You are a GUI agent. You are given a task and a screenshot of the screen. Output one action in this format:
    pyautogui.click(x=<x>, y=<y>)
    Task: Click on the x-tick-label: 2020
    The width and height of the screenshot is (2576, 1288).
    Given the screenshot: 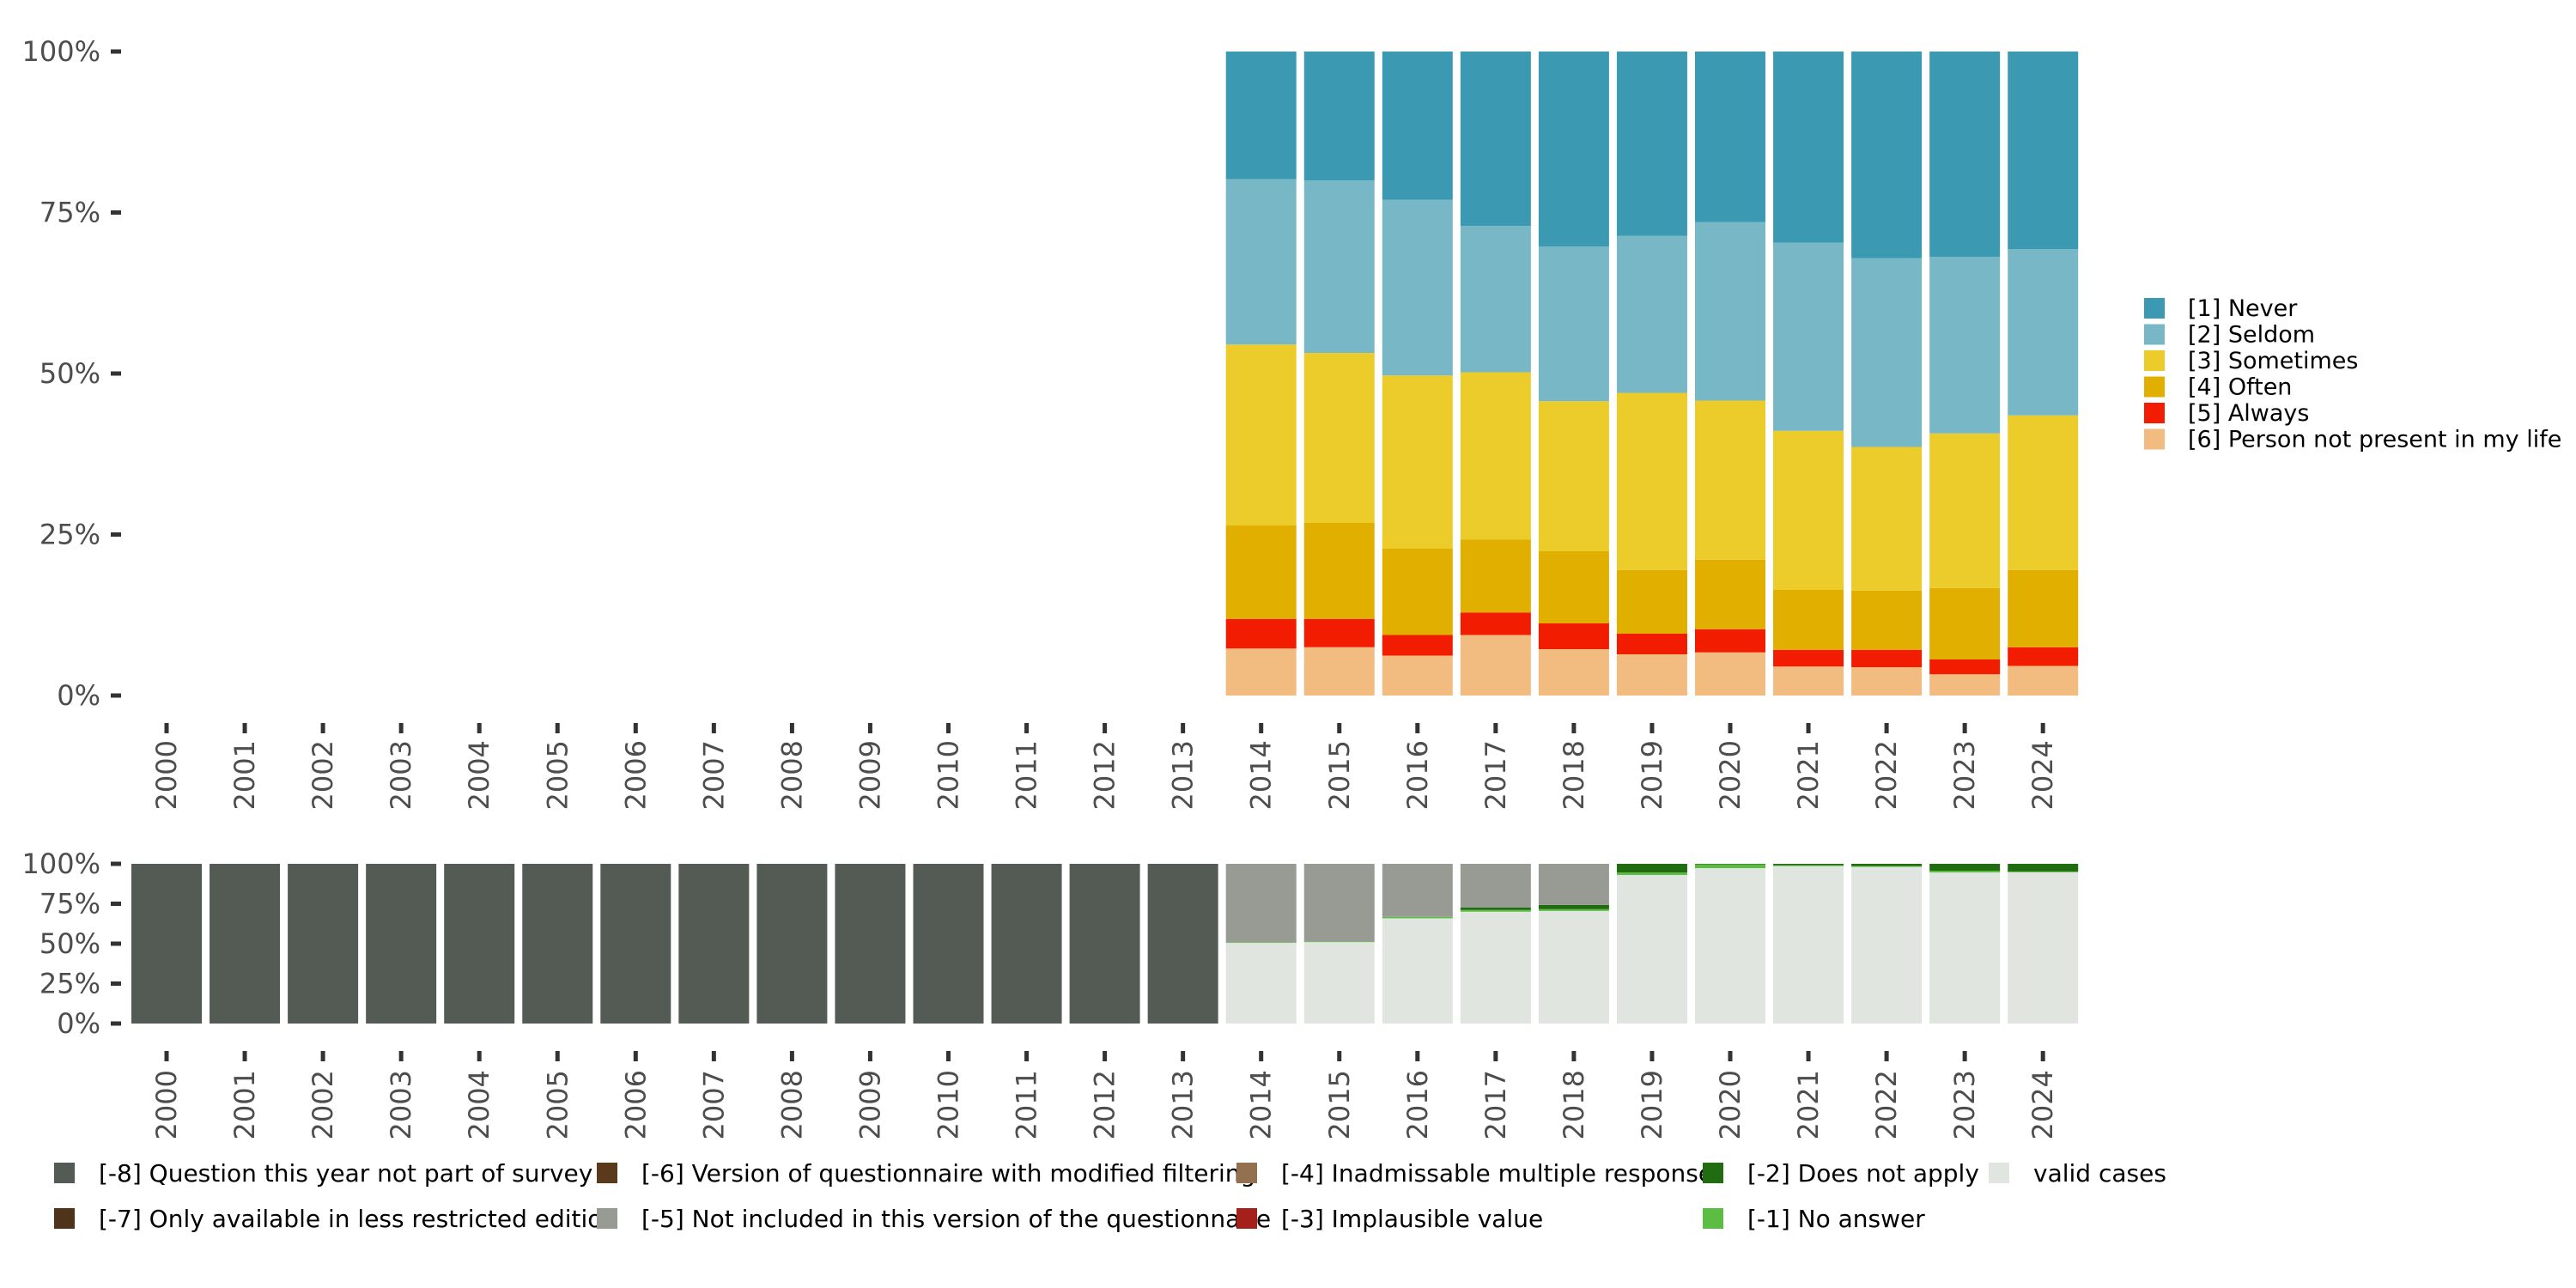 What is the action you would take?
    pyautogui.click(x=1730, y=1104)
    